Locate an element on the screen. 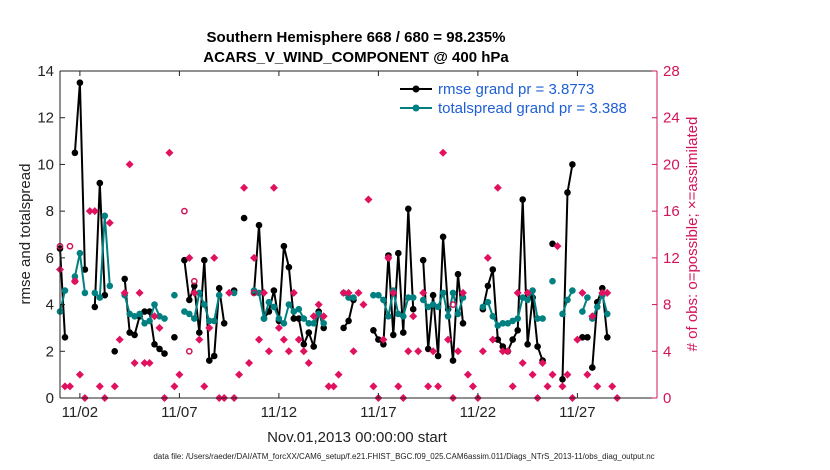  y-tick-label-left: 2 is located at coordinates (50, 351).